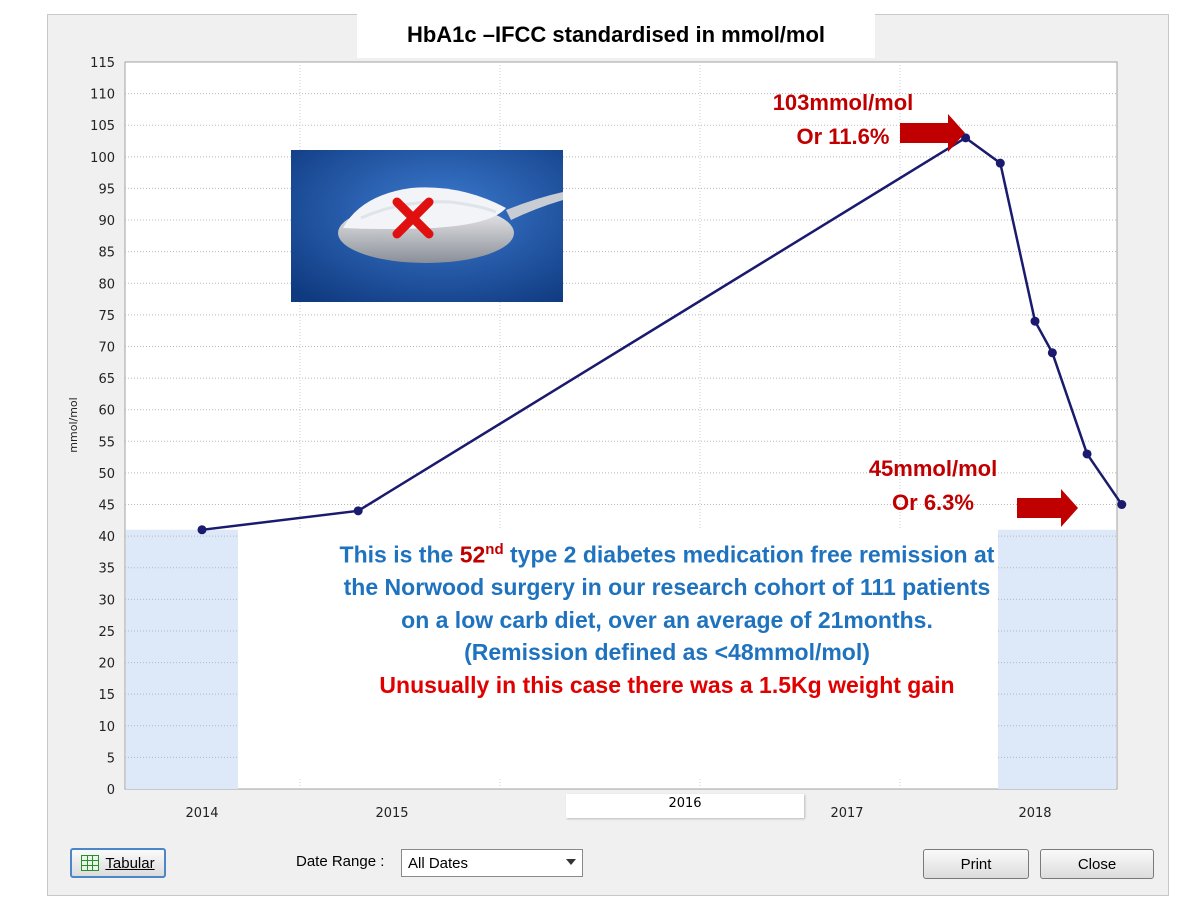 This screenshot has width=1200, height=900. I want to click on y-axis-title: mmol/mol, so click(73, 424).